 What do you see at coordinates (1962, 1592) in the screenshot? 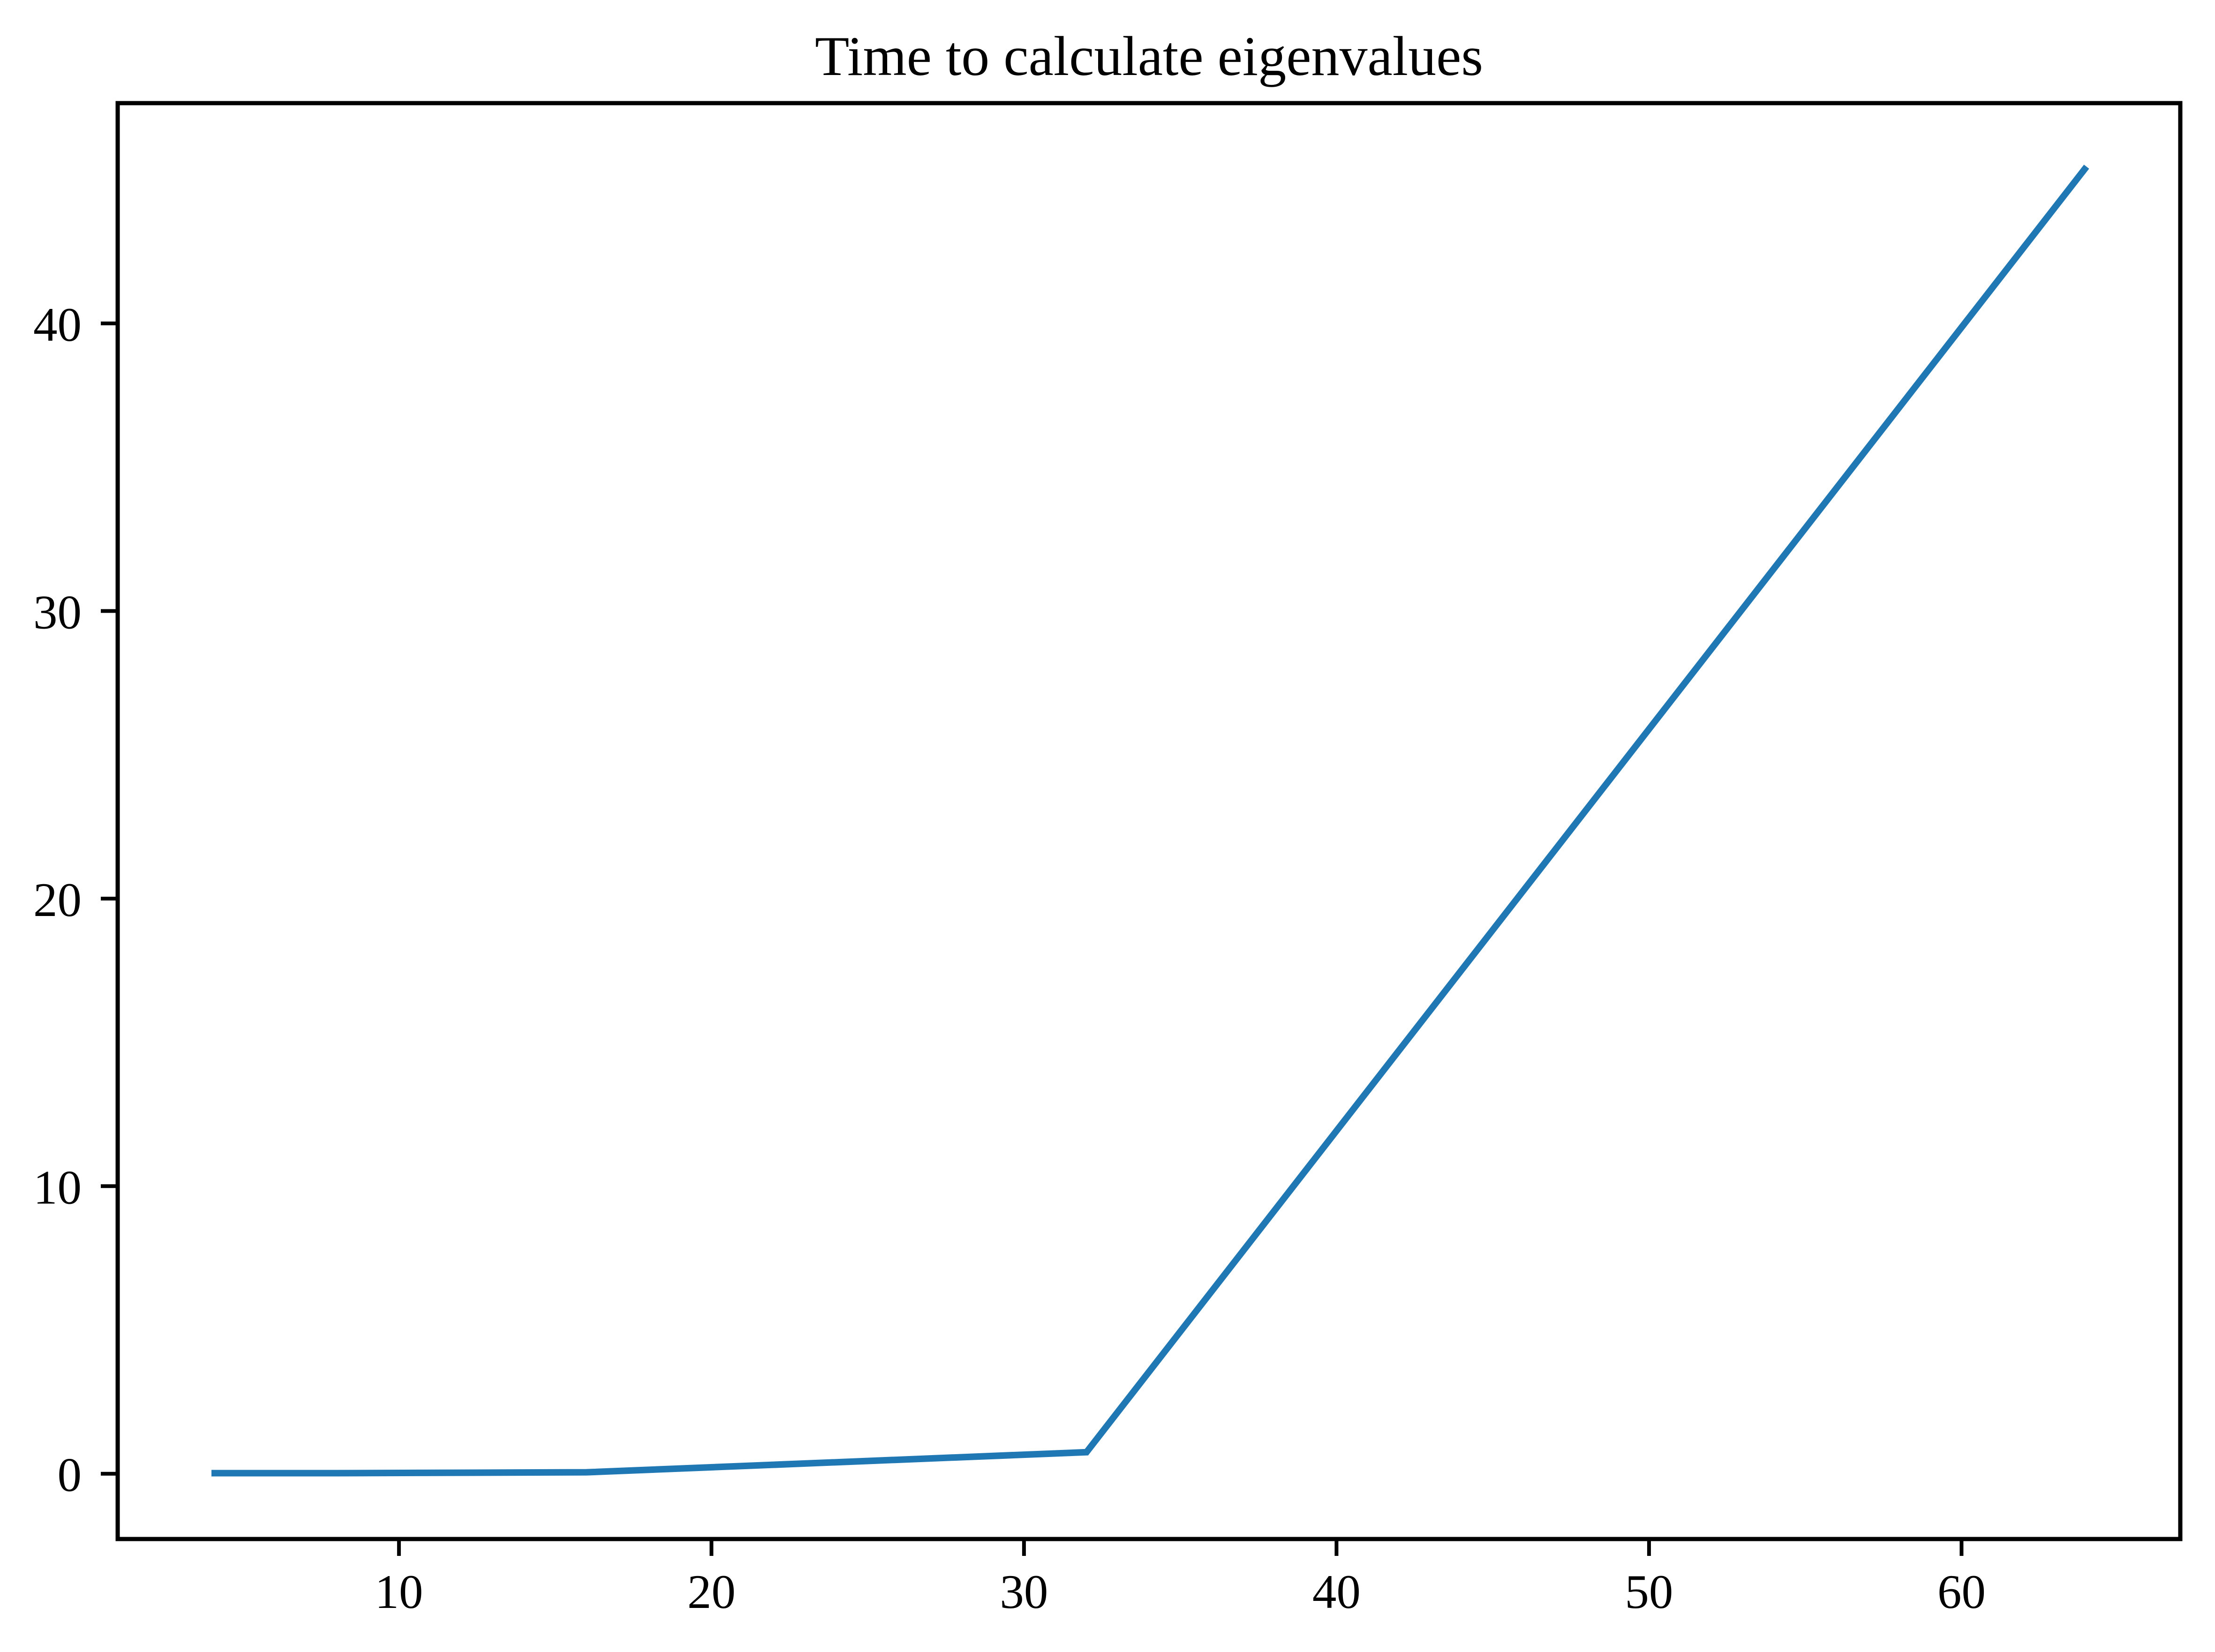
I see `x-tick-label: 60` at bounding box center [1962, 1592].